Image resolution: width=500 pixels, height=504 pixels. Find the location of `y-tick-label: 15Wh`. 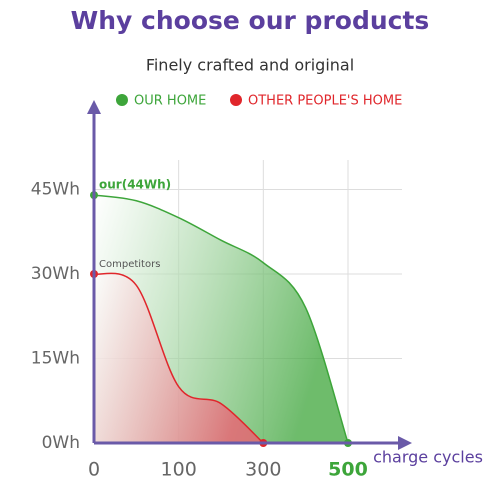

y-tick-label: 15Wh is located at coordinates (55, 359).